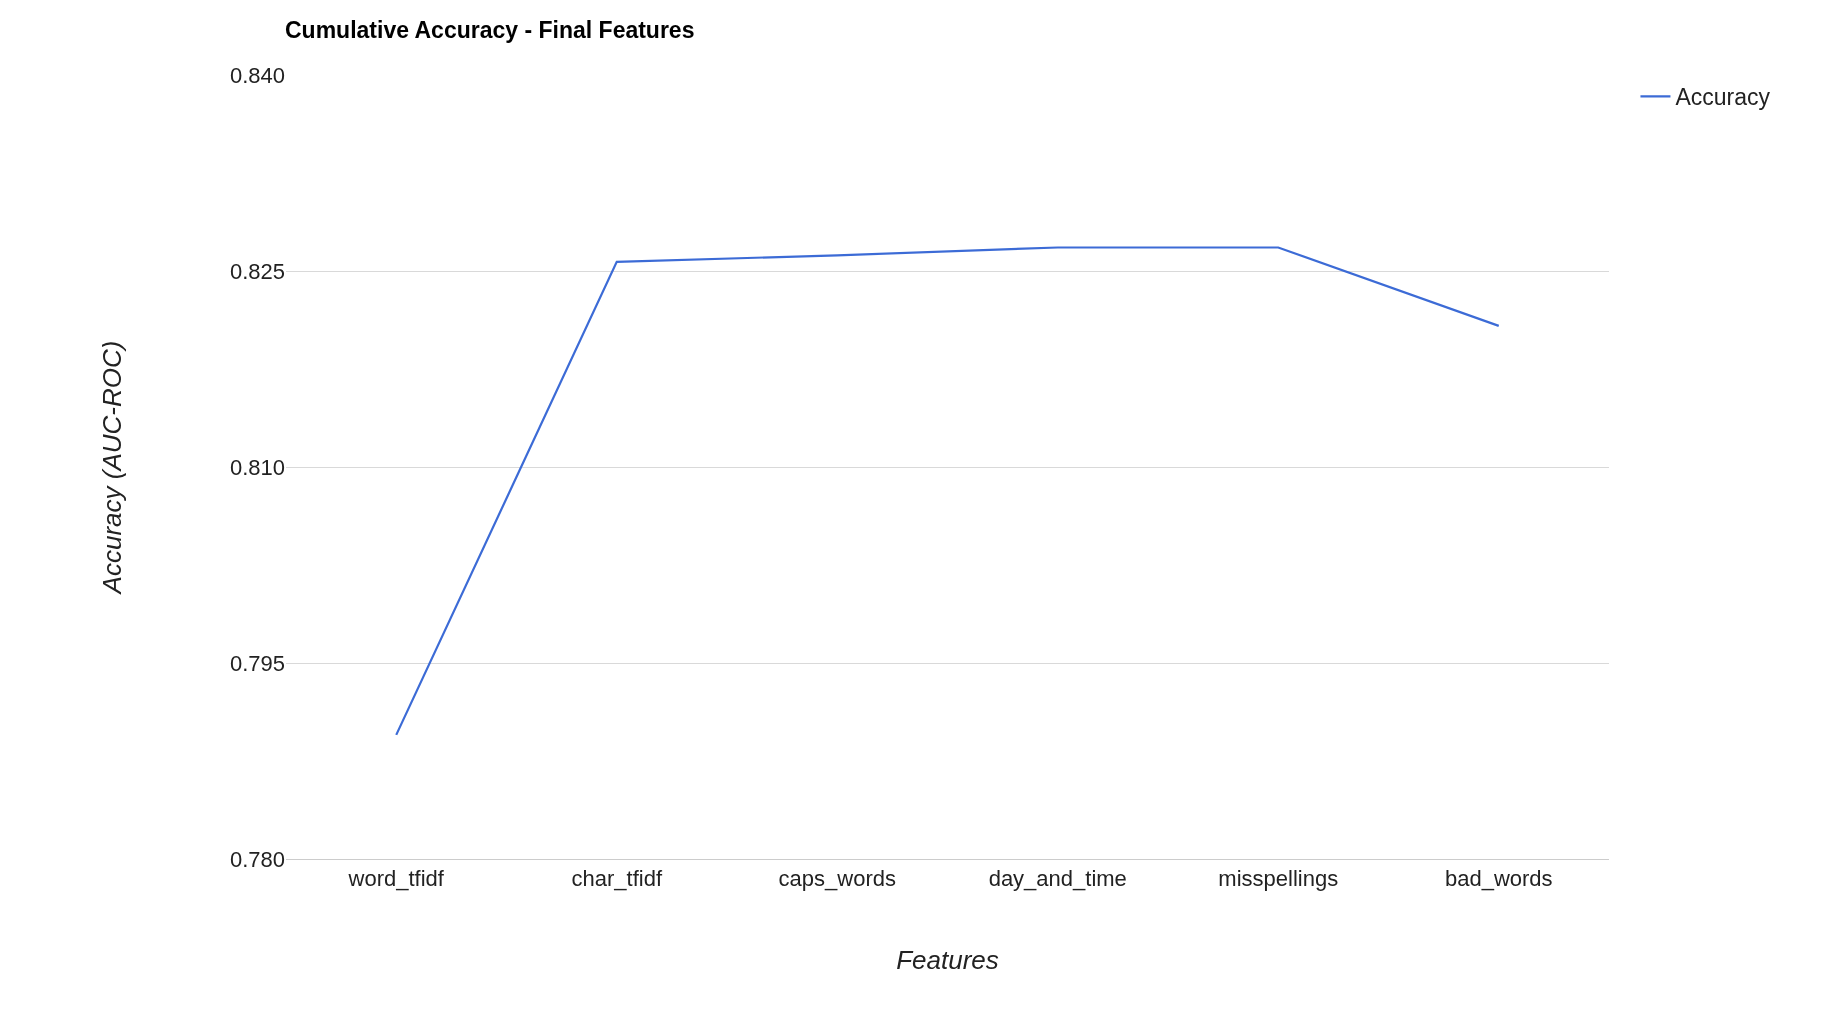 The image size is (1828, 1018). What do you see at coordinates (1723, 97) in the screenshot?
I see `legend-label: Accuracy` at bounding box center [1723, 97].